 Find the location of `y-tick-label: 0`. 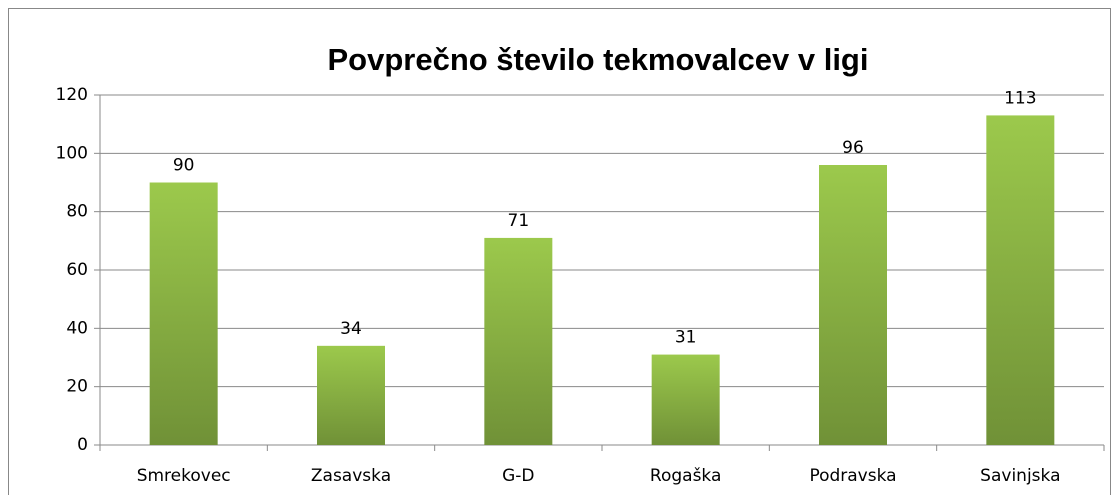

y-tick-label: 0 is located at coordinates (82, 445).